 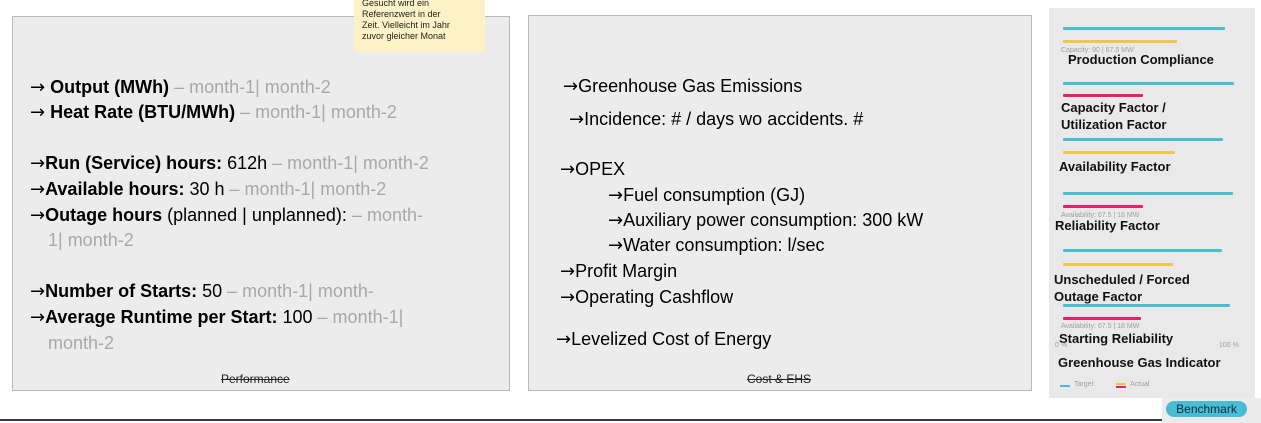 I want to click on kpi-availability-factor: Availability Factor, so click(x=1115, y=166).